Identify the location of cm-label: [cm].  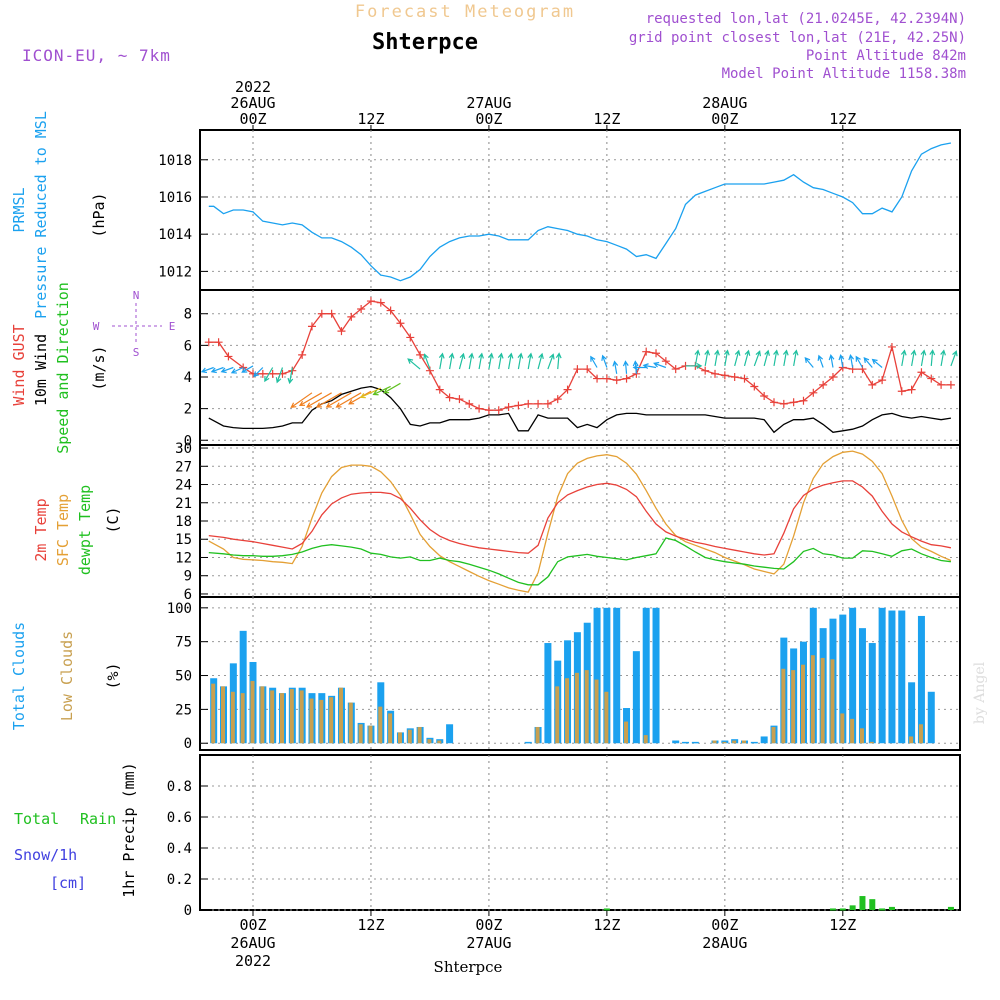
(68, 883).